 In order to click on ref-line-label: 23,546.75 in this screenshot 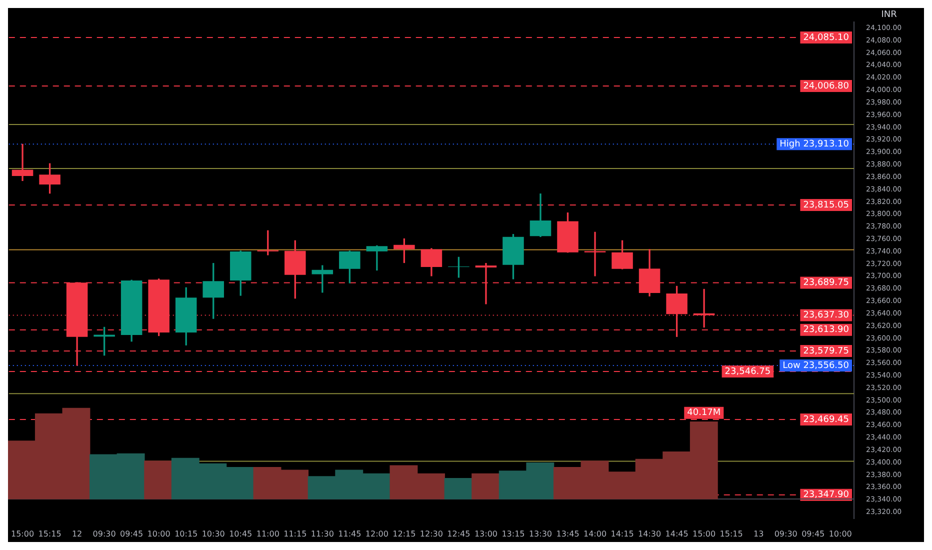, I will do `click(747, 371)`.